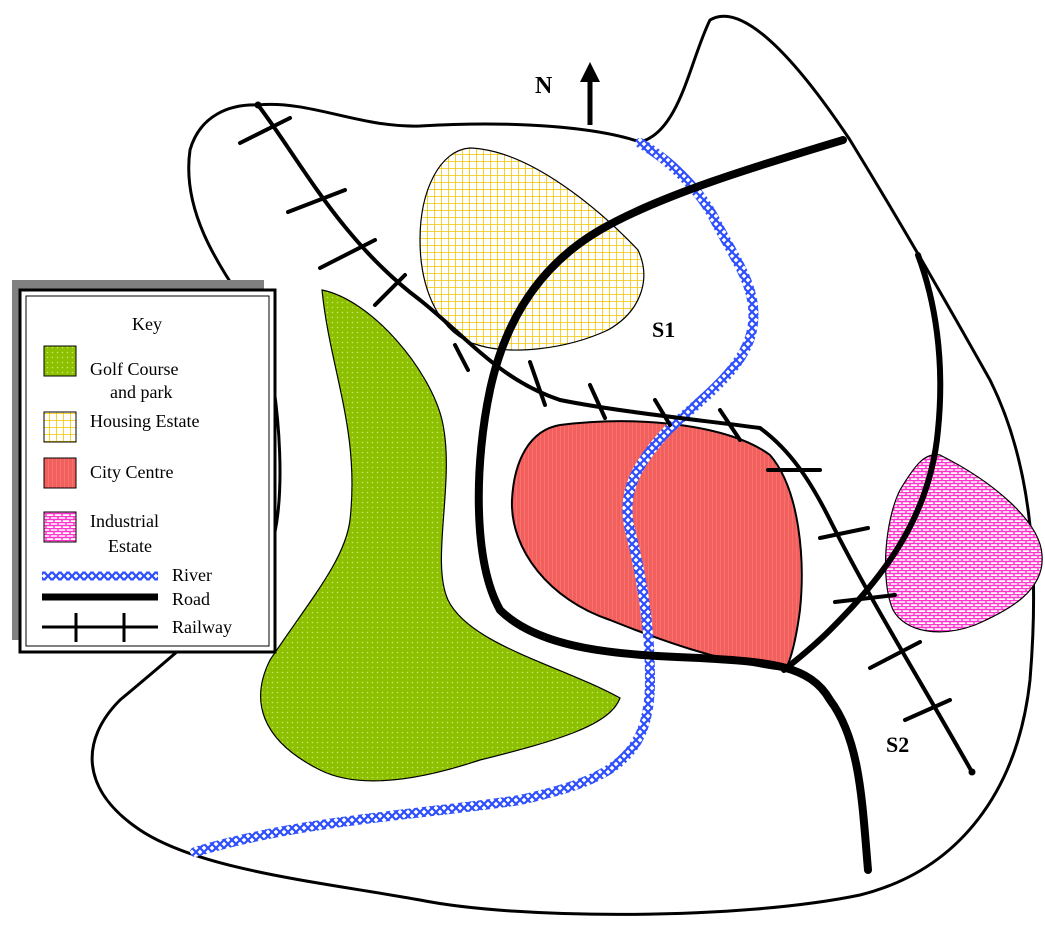 This screenshot has height=937, width=1045. Describe the element at coordinates (147, 324) in the screenshot. I see `key-title: Key` at that location.